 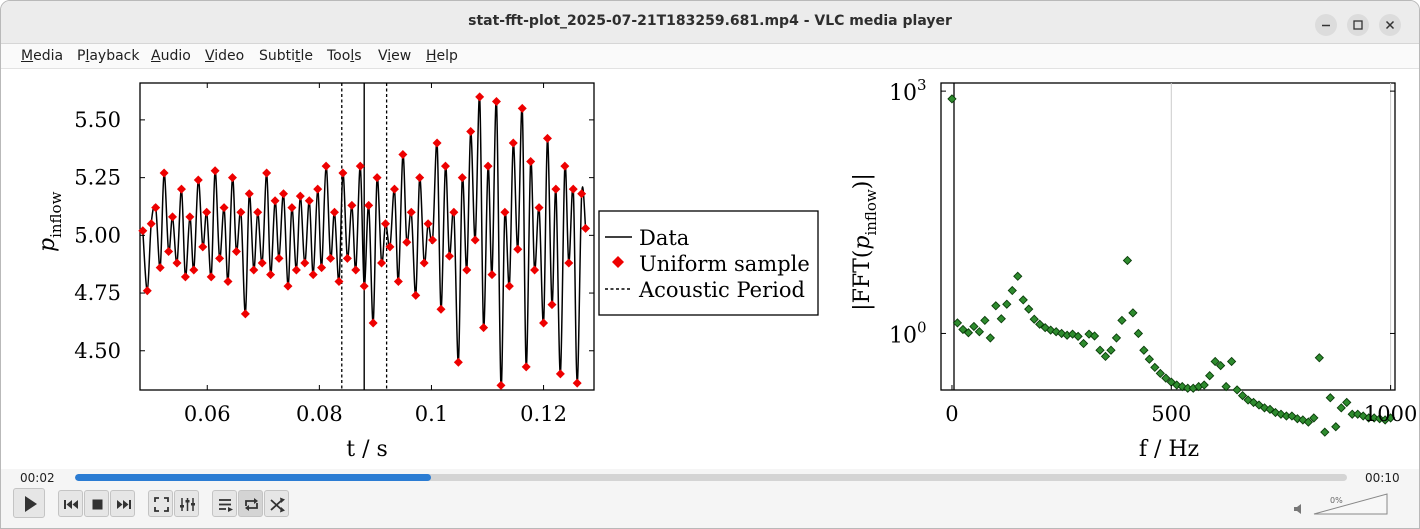 What do you see at coordinates (1169, 449) in the screenshot?
I see `right-xlabel: f / Hz` at bounding box center [1169, 449].